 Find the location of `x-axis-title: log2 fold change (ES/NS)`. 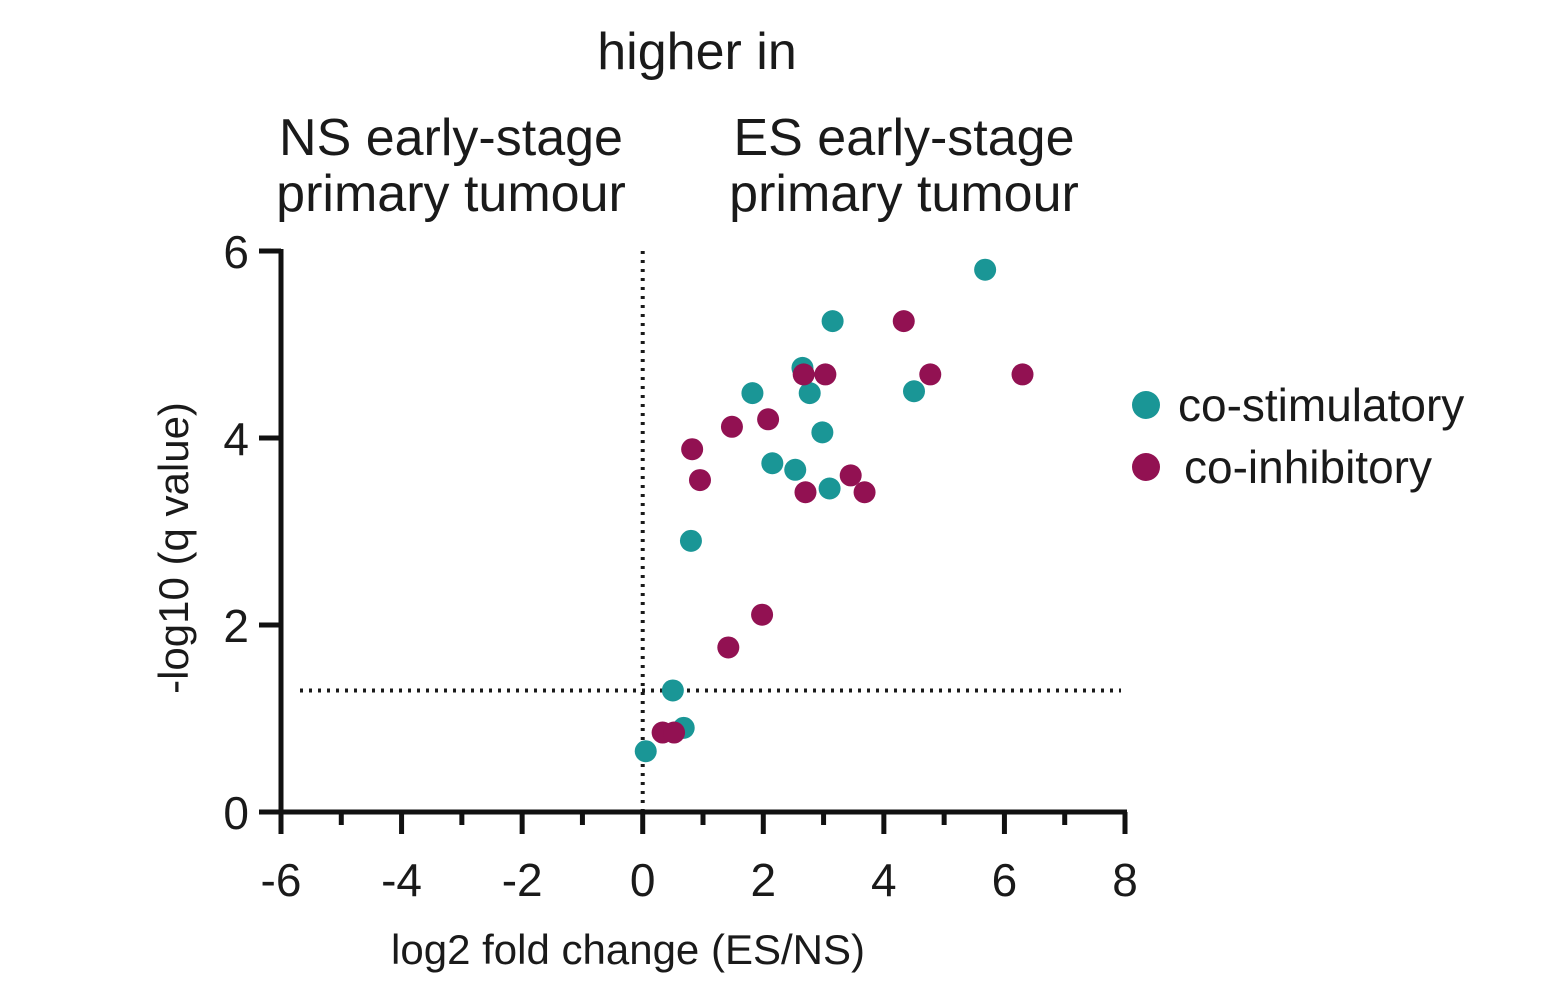

x-axis-title: log2 fold change (ES/NS) is located at coordinates (628, 949).